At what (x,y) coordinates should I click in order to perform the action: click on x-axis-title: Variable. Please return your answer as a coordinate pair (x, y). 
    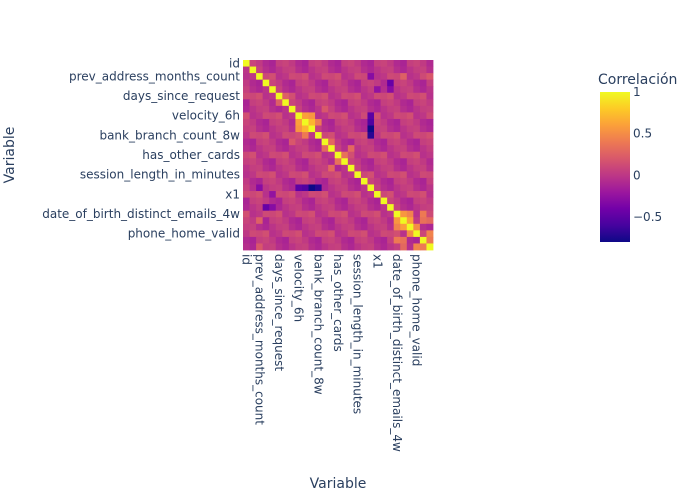
    Looking at the image, I should click on (338, 484).